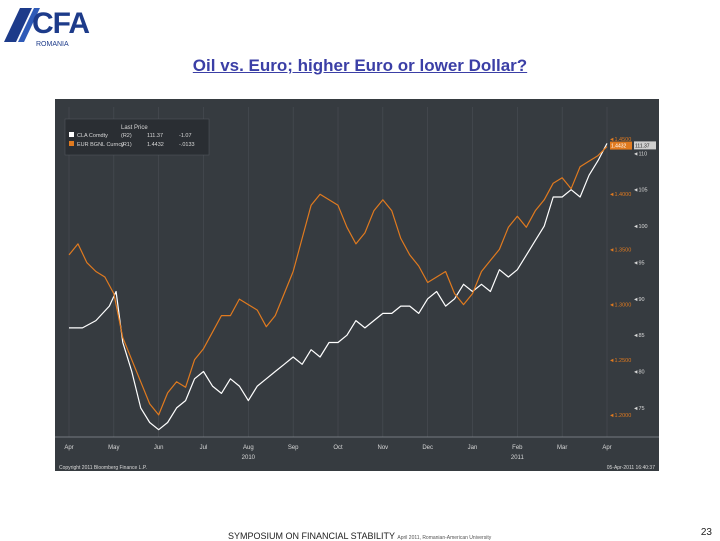  I want to click on x-tick-label: Feb, so click(517, 448).